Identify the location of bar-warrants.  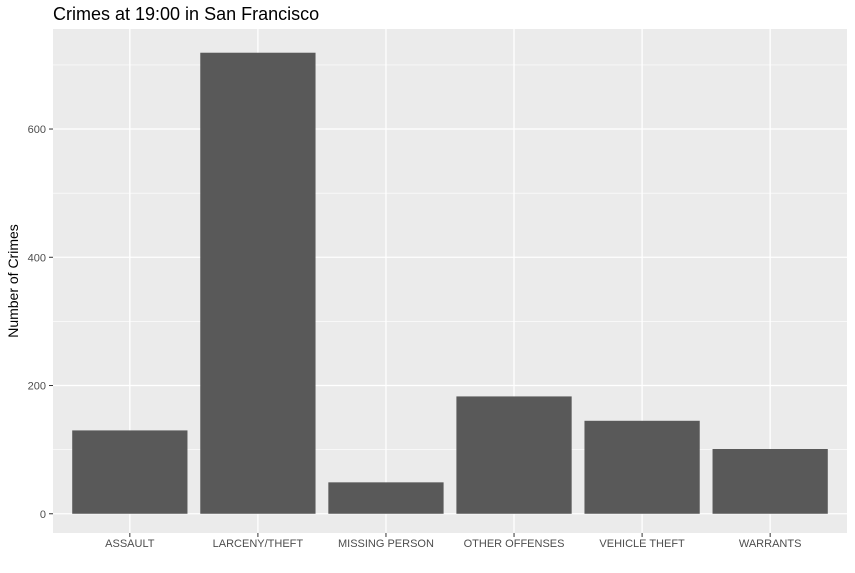
(770, 481).